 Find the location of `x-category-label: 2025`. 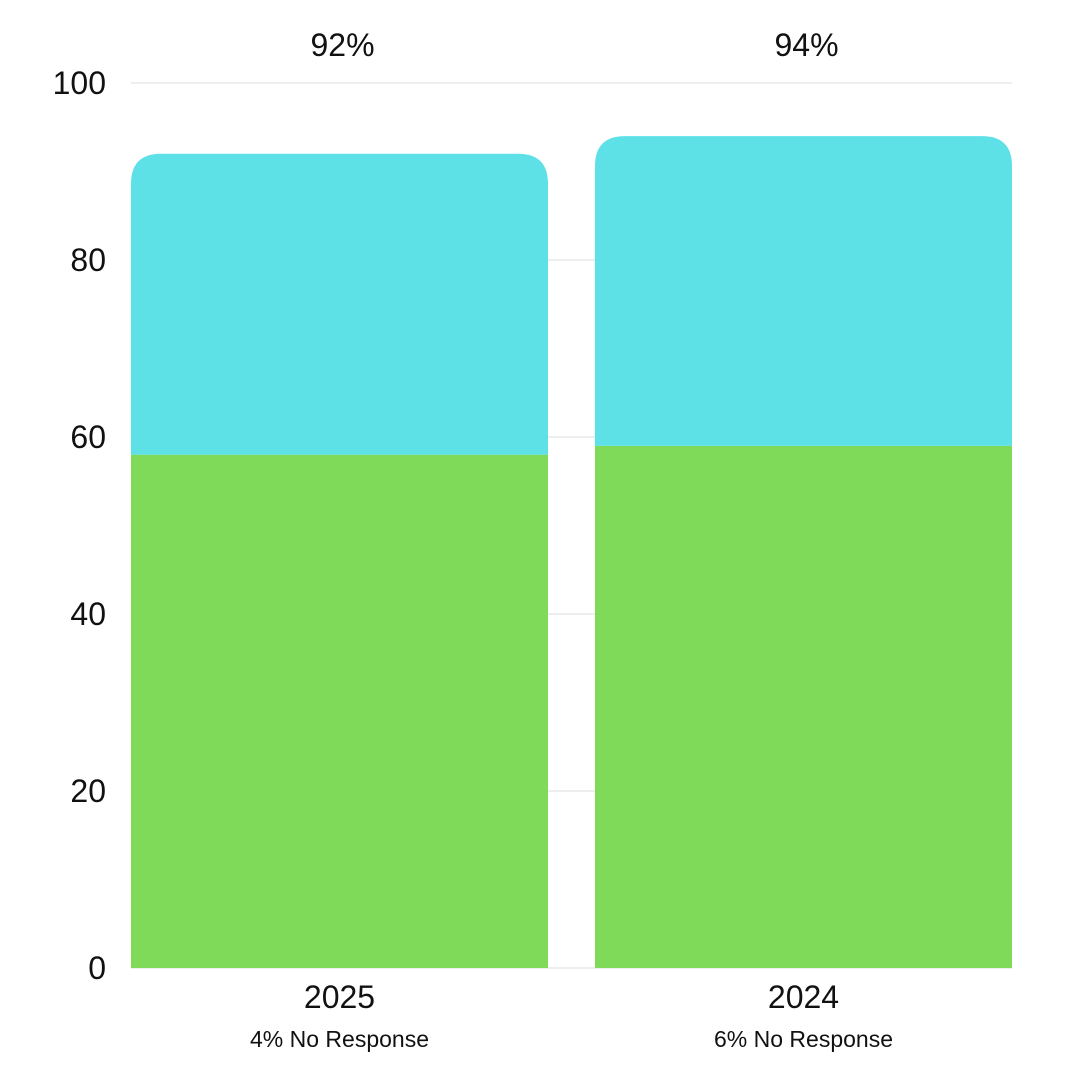

x-category-label: 2025 is located at coordinates (339, 997).